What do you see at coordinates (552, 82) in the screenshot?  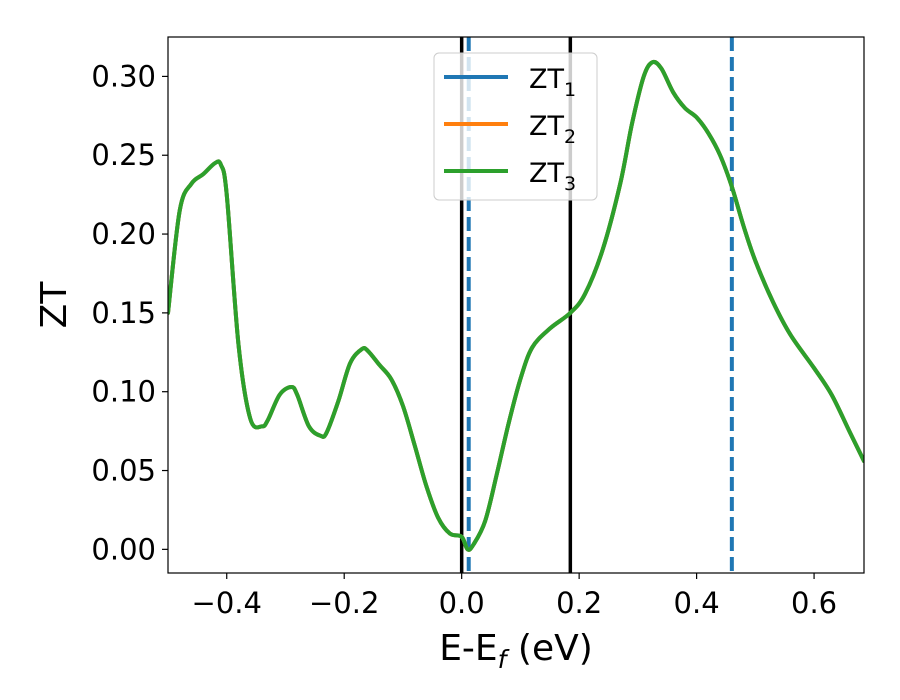 I see `legend-label-zt1: ZT1` at bounding box center [552, 82].